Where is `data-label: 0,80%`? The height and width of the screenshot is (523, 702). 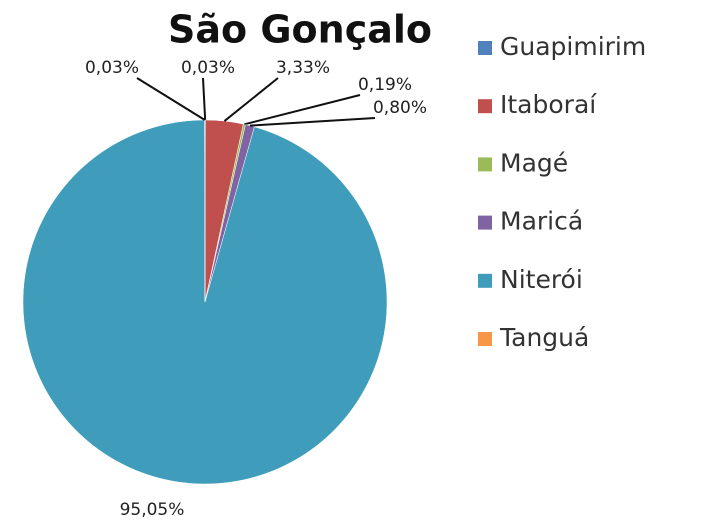 data-label: 0,80% is located at coordinates (400, 108).